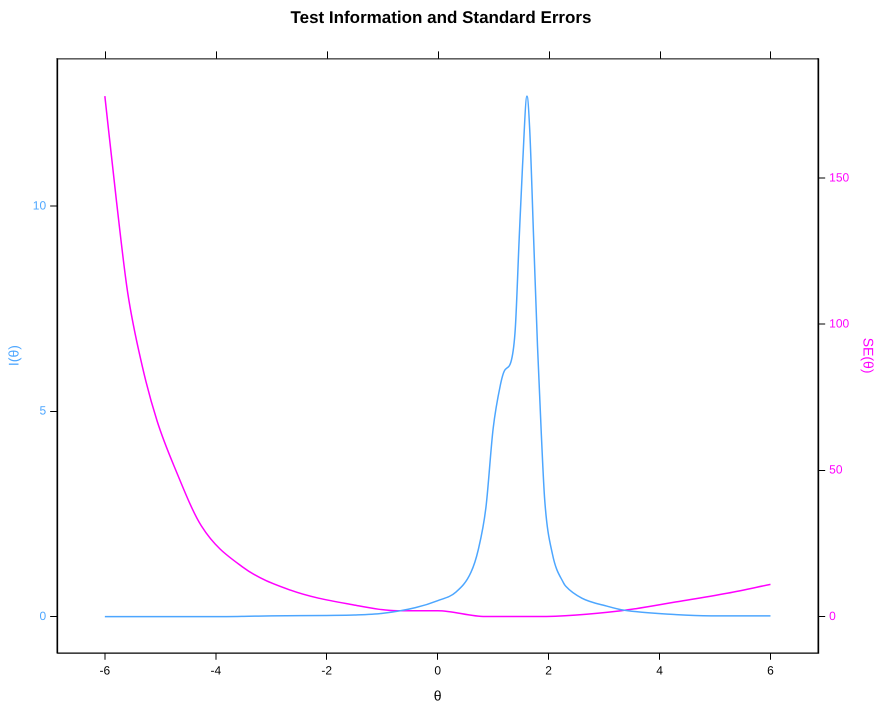  What do you see at coordinates (839, 323) in the screenshot?
I see `y2-tick-label: 100` at bounding box center [839, 323].